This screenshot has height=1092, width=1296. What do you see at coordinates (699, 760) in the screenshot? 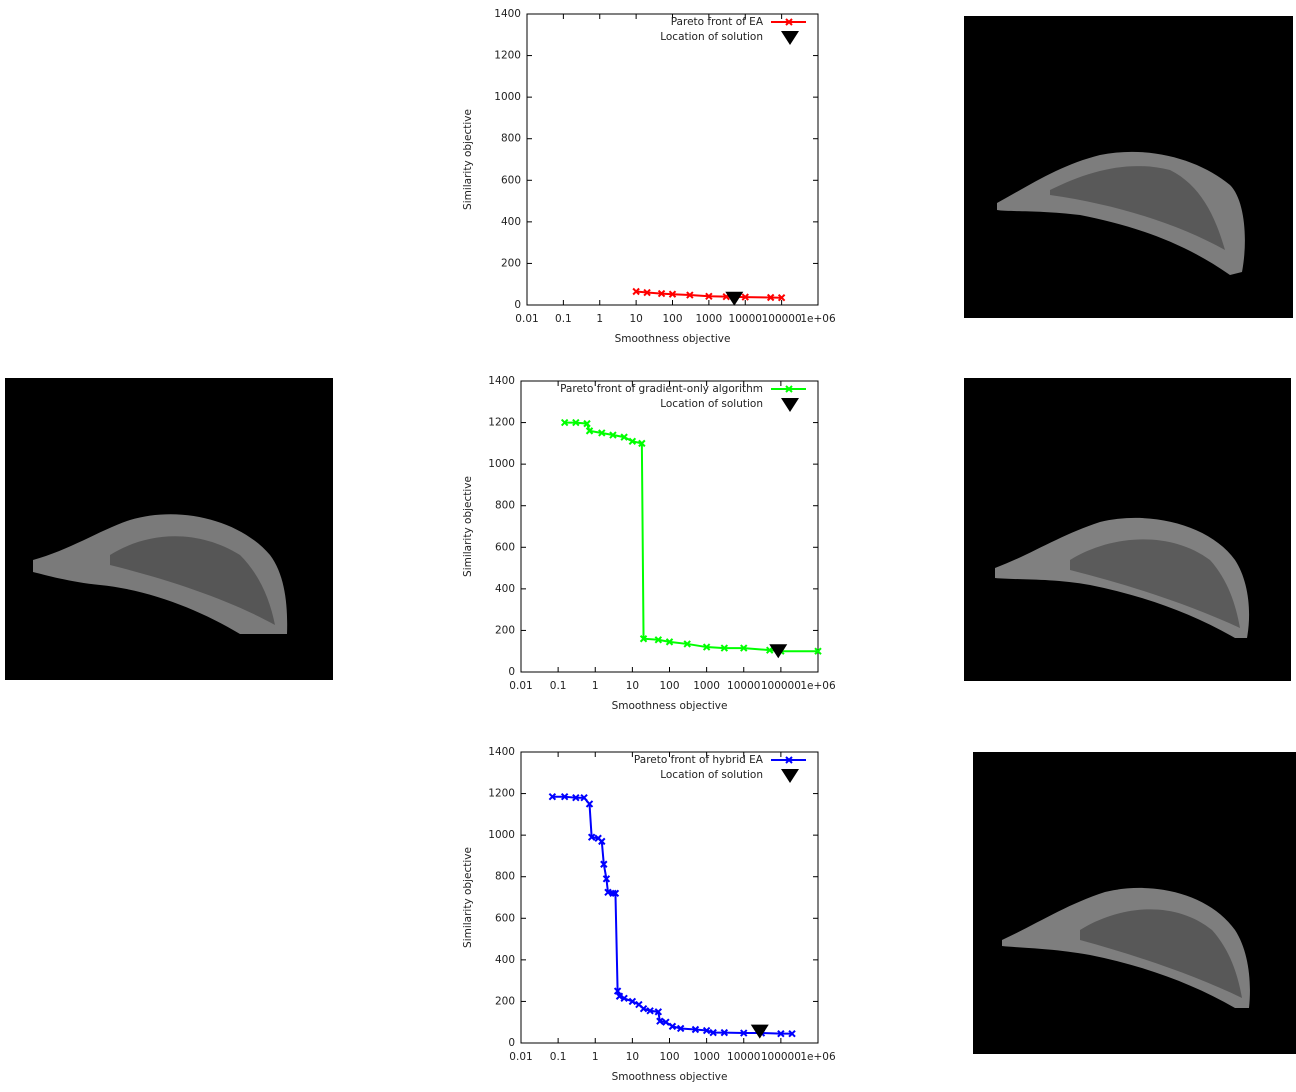
I see `legend-label: Pareto front of hybrid EA` at bounding box center [699, 760].